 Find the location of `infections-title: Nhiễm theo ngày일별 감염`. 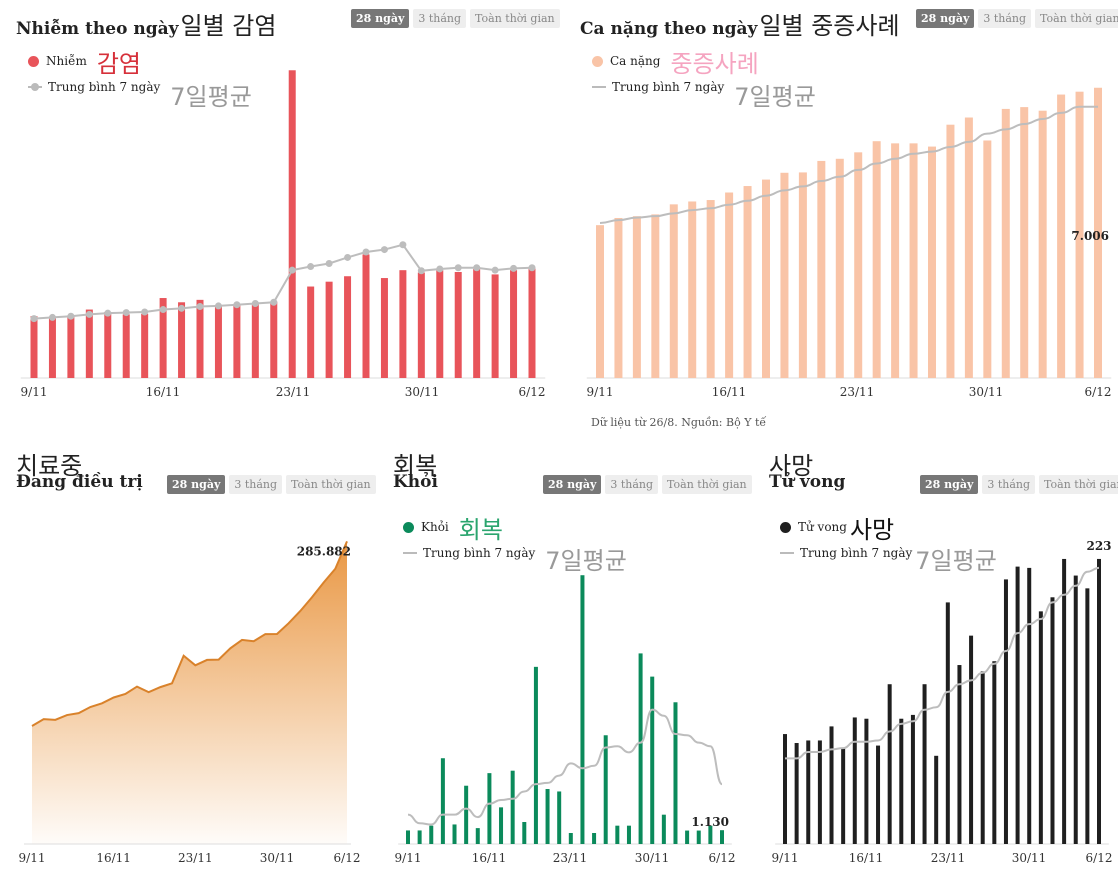

infections-title: Nhiễm theo ngày일별 감염 is located at coordinates (146, 23).